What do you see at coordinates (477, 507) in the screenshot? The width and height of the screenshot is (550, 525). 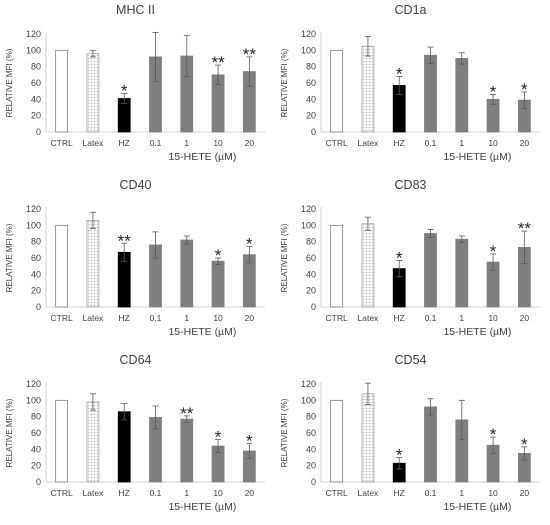 I see `x-axis-label-cd54: 15-HETE (µM)` at bounding box center [477, 507].